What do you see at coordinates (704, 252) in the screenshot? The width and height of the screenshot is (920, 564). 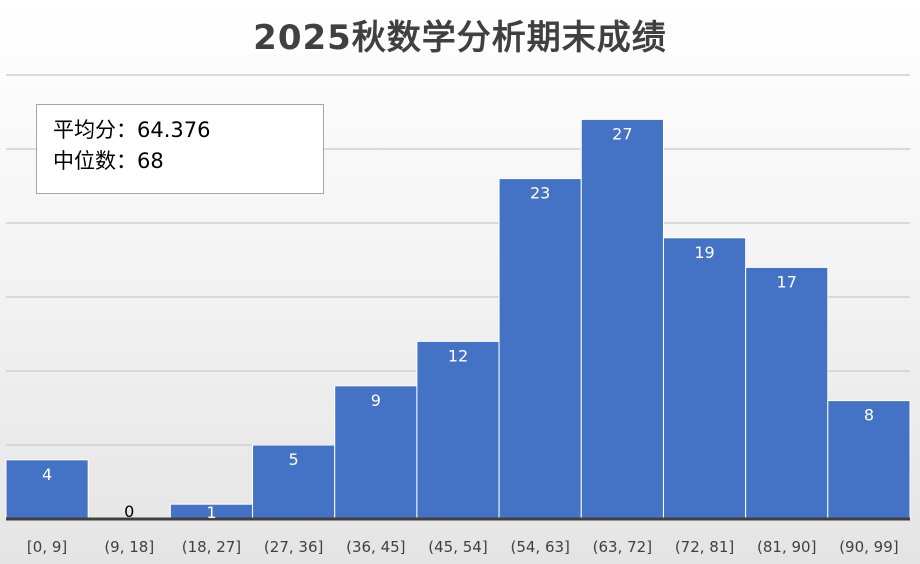 I see `data-label: 19` at bounding box center [704, 252].